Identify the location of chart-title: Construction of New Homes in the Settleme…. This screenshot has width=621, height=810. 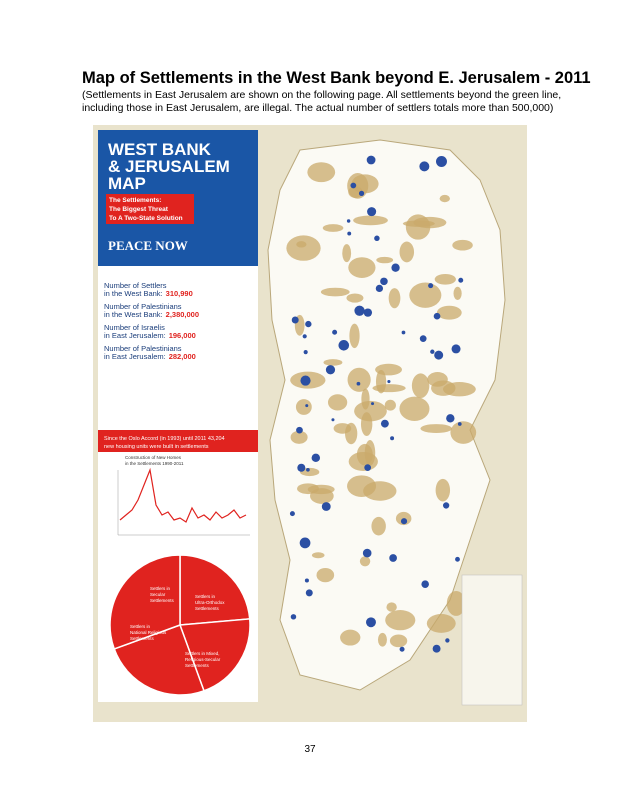
(154, 460).